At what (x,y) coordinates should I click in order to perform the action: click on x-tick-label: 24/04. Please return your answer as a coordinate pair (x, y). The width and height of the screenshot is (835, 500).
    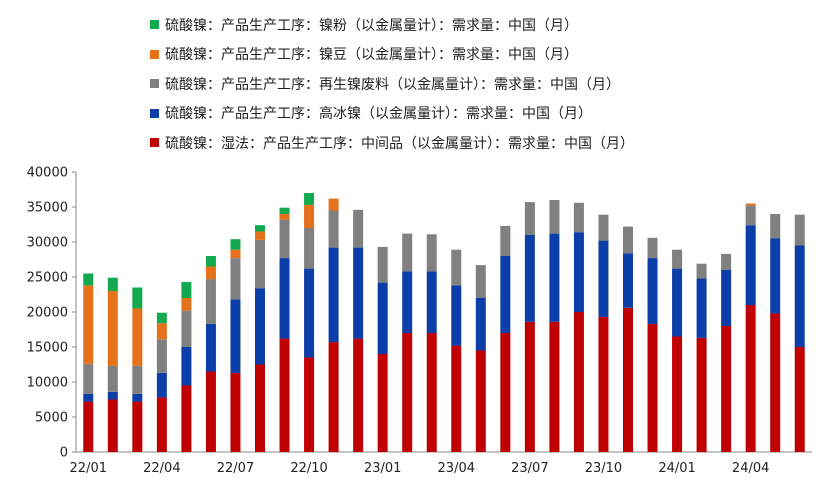
    Looking at the image, I should click on (750, 468).